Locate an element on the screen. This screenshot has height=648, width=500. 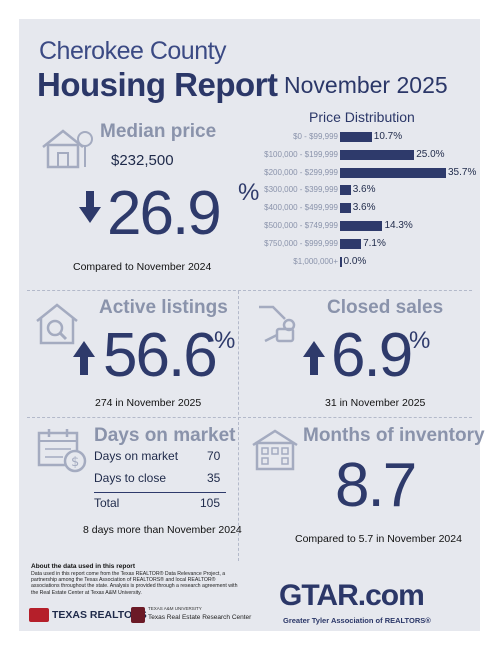
days-total-rule is located at coordinates (160, 492).